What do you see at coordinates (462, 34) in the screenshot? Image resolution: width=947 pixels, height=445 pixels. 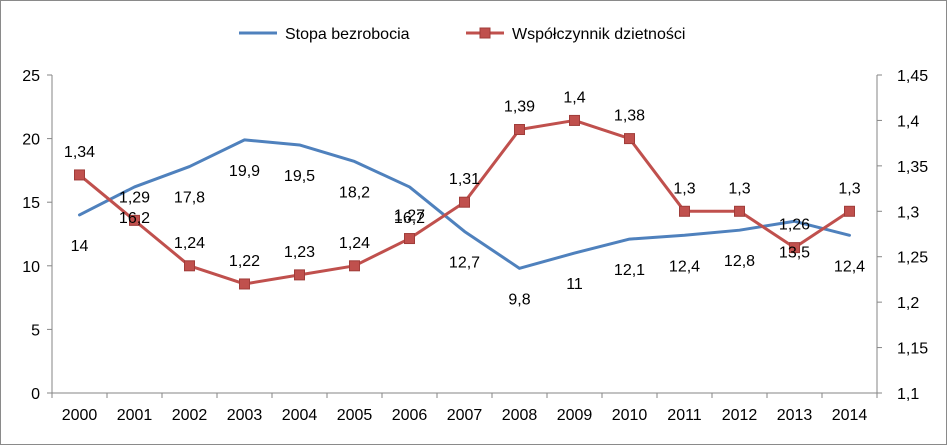 I see `legend: Stopa bezrobocia Współczynnik dzietności` at bounding box center [462, 34].